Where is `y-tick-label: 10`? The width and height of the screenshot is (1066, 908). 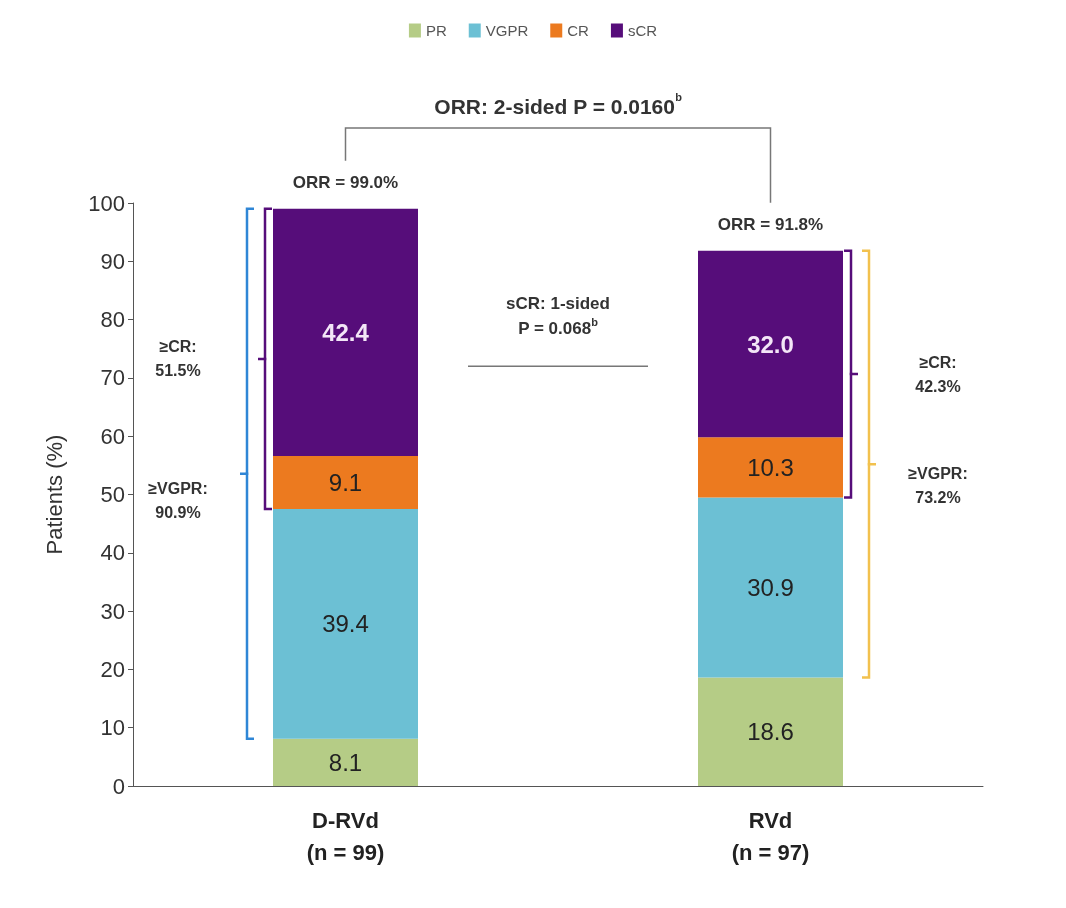
y-tick-label: 10 is located at coordinates (112, 728).